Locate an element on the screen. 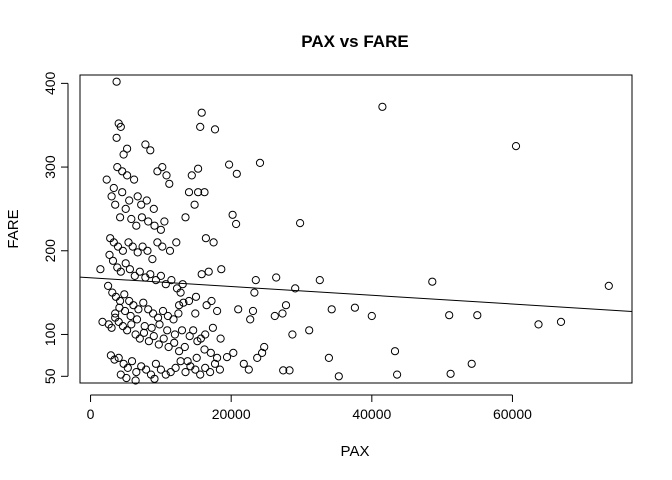 This screenshot has height=480, width=672. x-tick-label: 0 is located at coordinates (91, 414).